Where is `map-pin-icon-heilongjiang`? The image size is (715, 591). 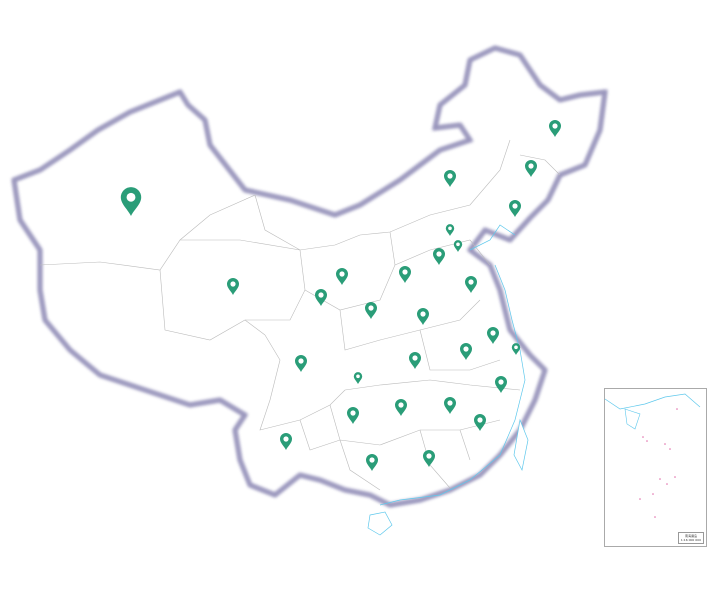
map-pin-icon-heilongjiang is located at coordinates (555, 128).